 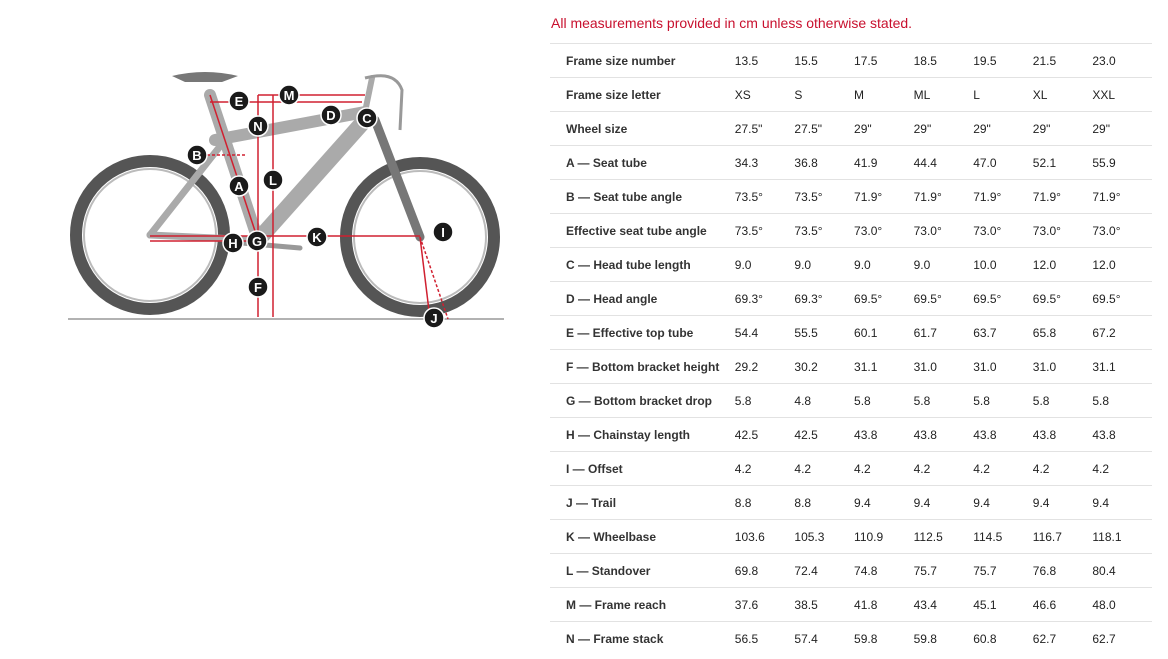 I want to click on cell: 17.5, so click(x=884, y=60).